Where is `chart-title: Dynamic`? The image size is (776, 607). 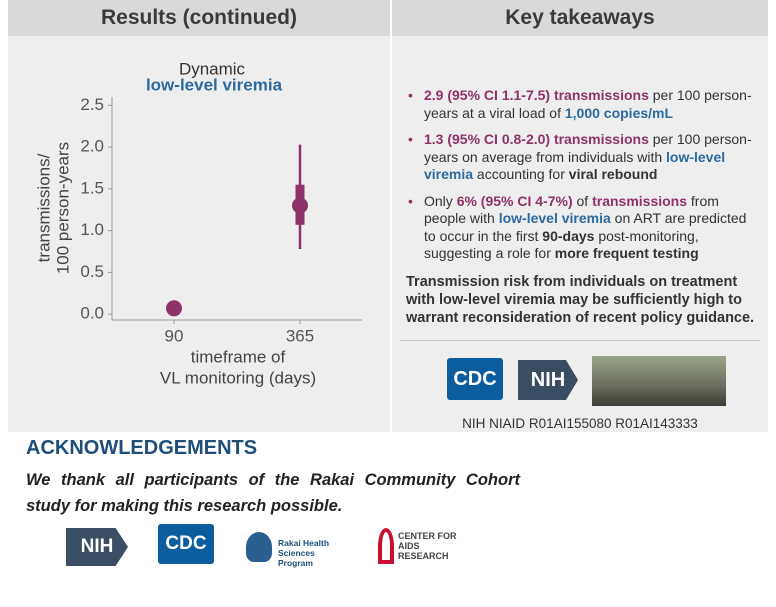 chart-title: Dynamic is located at coordinates (212, 68).